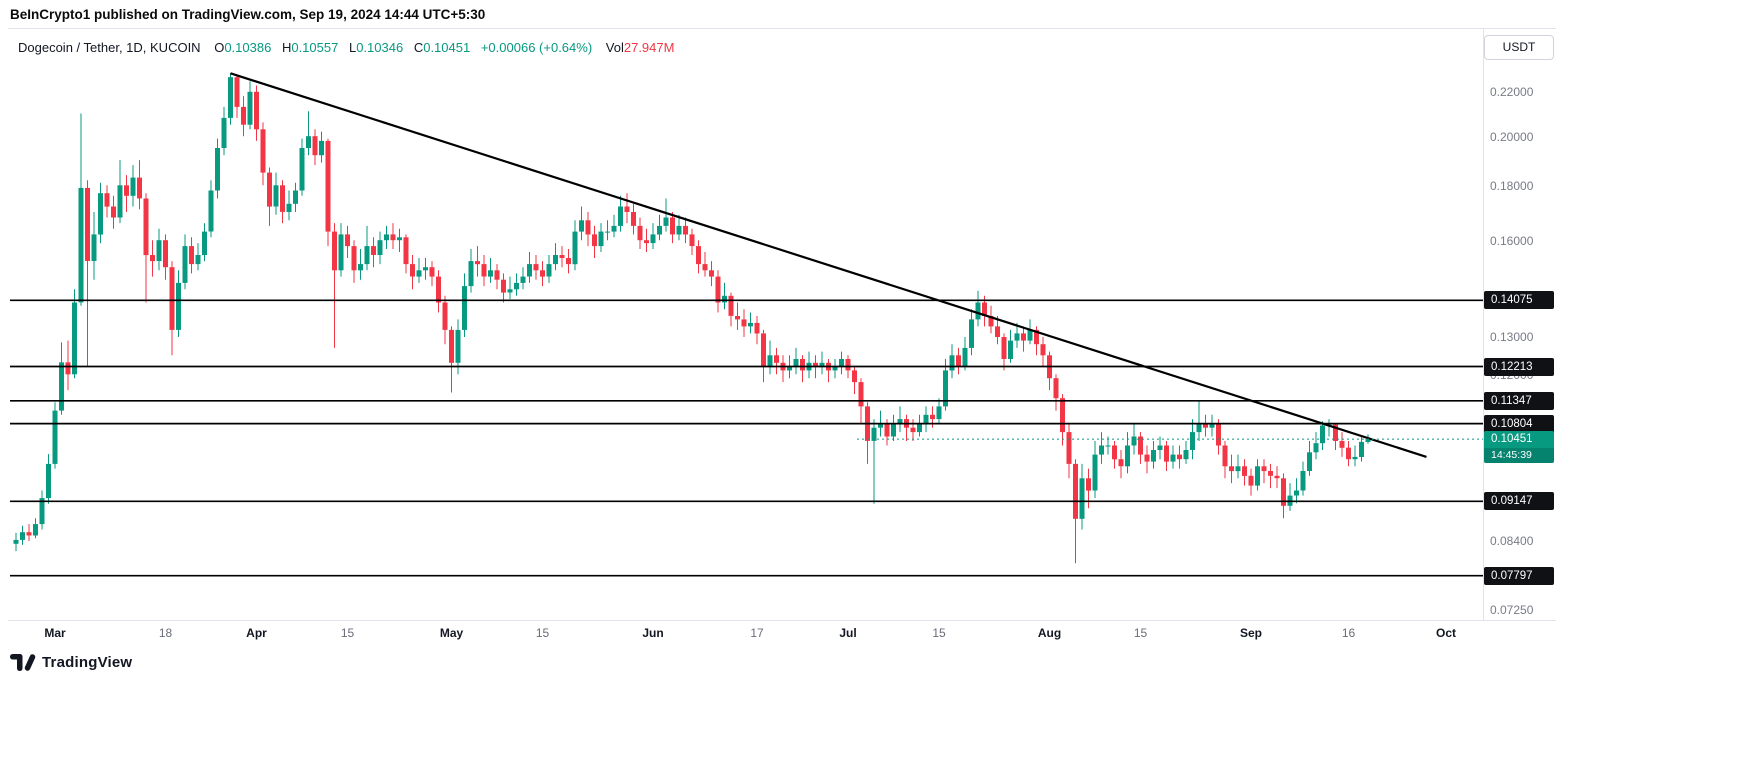 The image size is (1754, 766). What do you see at coordinates (1446, 633) in the screenshot?
I see `time-axis-label: Oct` at bounding box center [1446, 633].